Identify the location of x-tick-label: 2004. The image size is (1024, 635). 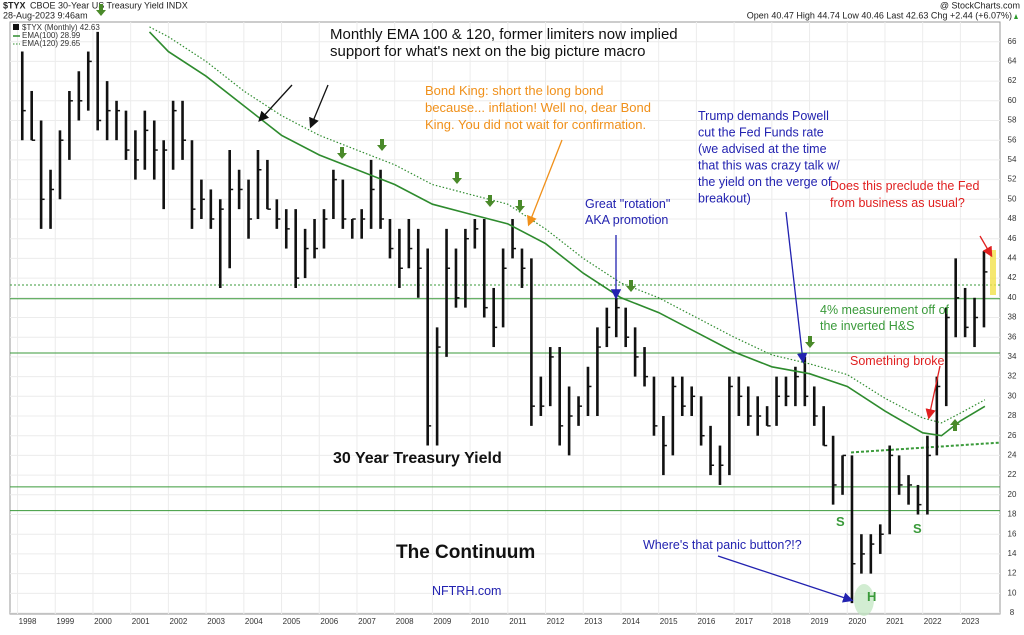
(254, 621).